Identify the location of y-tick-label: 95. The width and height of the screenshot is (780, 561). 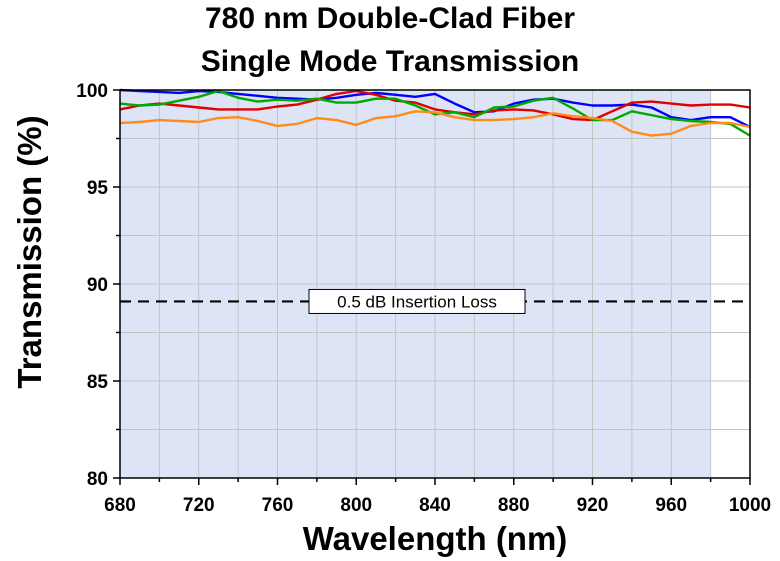
(98, 188).